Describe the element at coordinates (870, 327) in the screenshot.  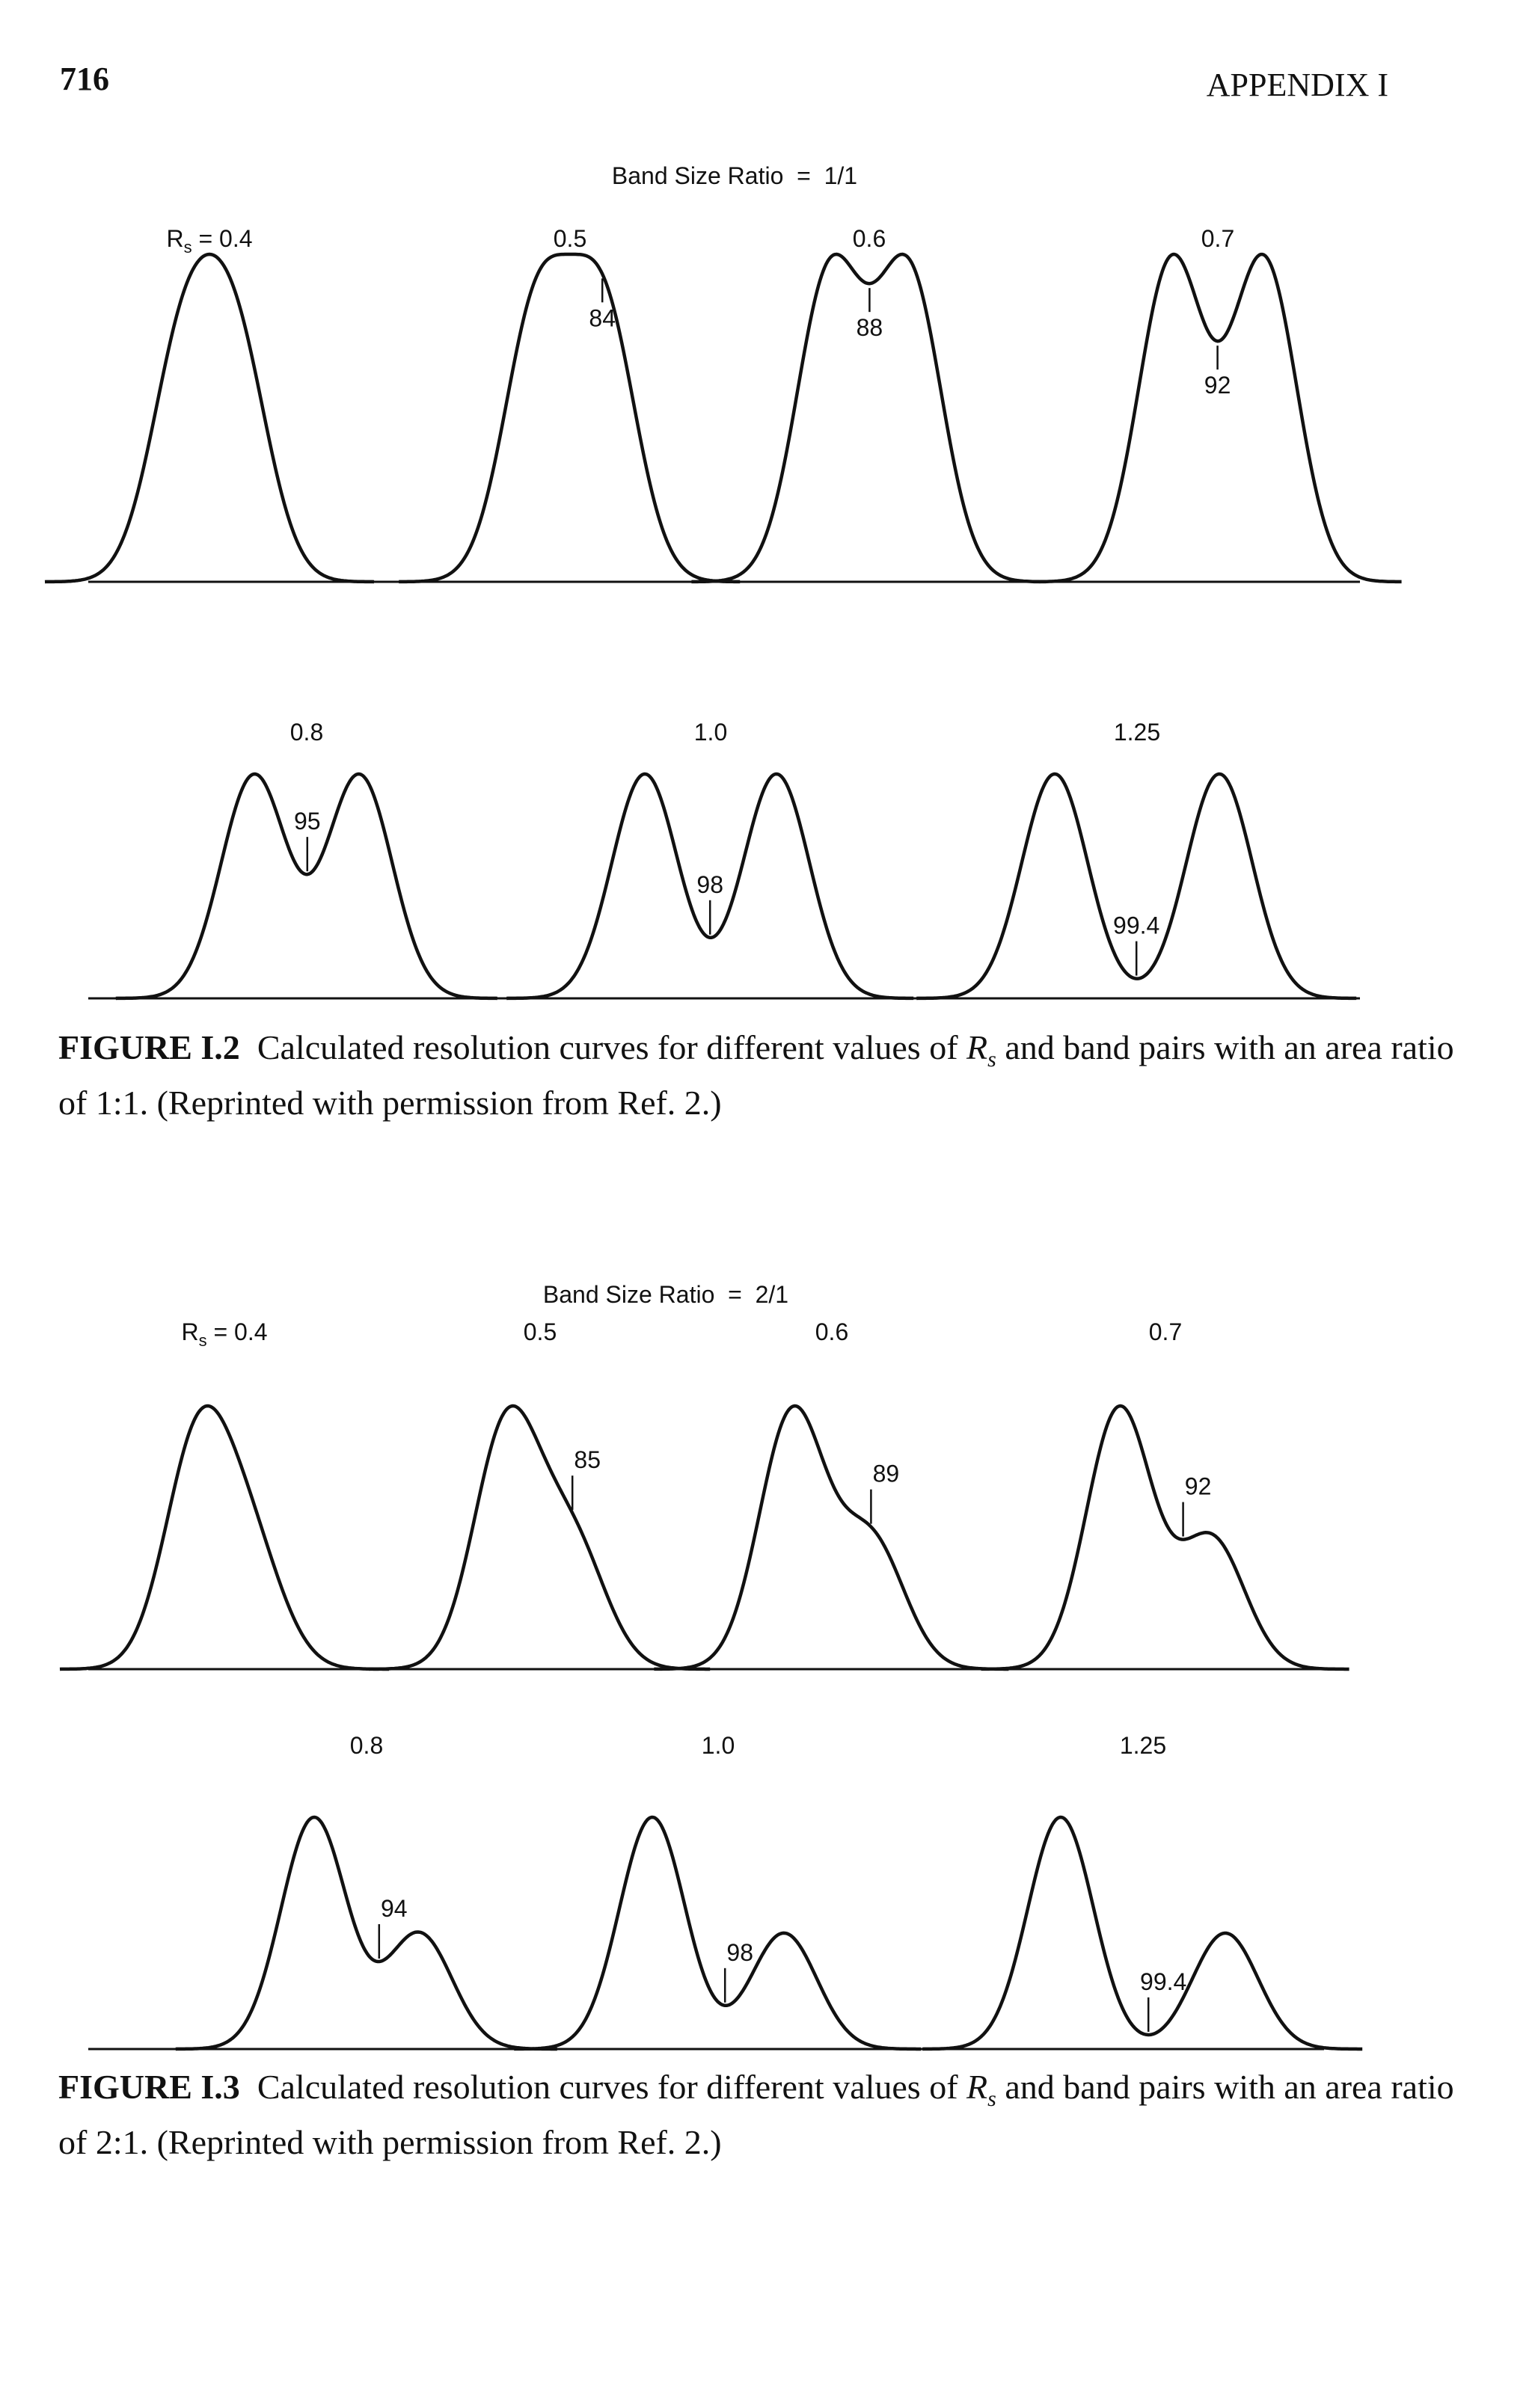
I see `resolution-percent-label: 88` at that location.